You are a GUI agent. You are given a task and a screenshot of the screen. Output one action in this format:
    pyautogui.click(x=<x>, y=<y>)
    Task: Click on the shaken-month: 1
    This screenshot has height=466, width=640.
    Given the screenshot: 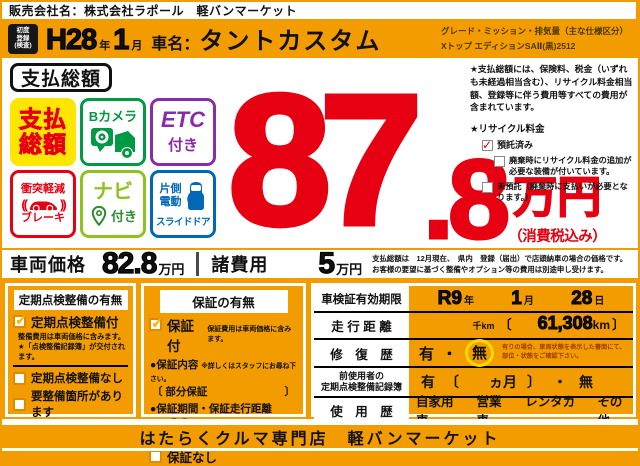 What is the action you would take?
    pyautogui.click(x=517, y=298)
    